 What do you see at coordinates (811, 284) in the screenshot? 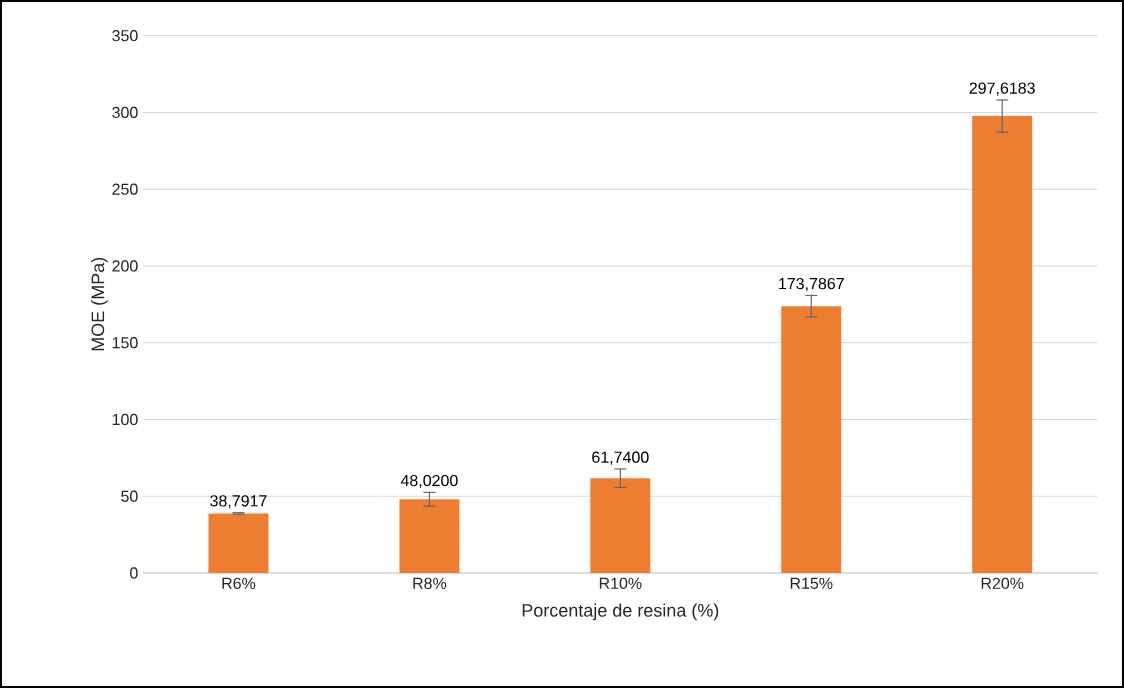
I see `data-label: 173,7867` at bounding box center [811, 284].